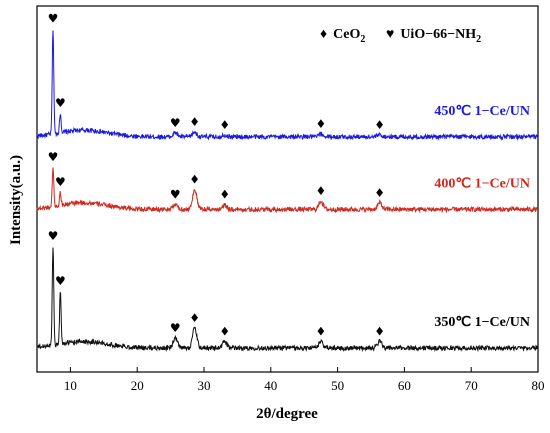 This screenshot has height=433, width=550. I want to click on legend-uio: ♥ UiO−66−NH2, so click(433, 36).